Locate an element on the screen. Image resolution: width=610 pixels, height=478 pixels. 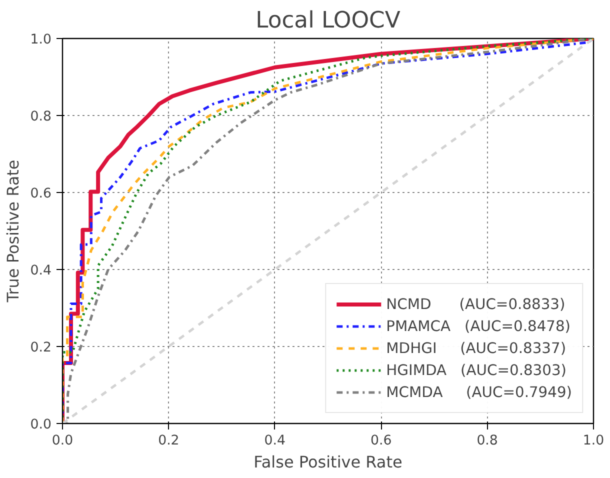
y-tick-label: 0.4 is located at coordinates (41, 271).